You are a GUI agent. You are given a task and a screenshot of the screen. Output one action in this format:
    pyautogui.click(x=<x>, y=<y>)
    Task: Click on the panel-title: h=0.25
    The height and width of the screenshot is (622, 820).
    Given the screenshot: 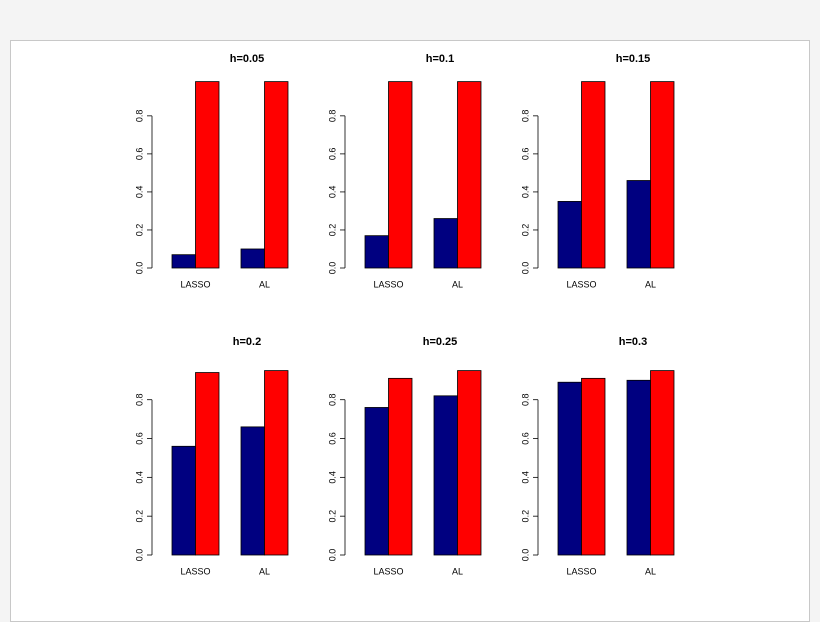 What is the action you would take?
    pyautogui.click(x=440, y=342)
    